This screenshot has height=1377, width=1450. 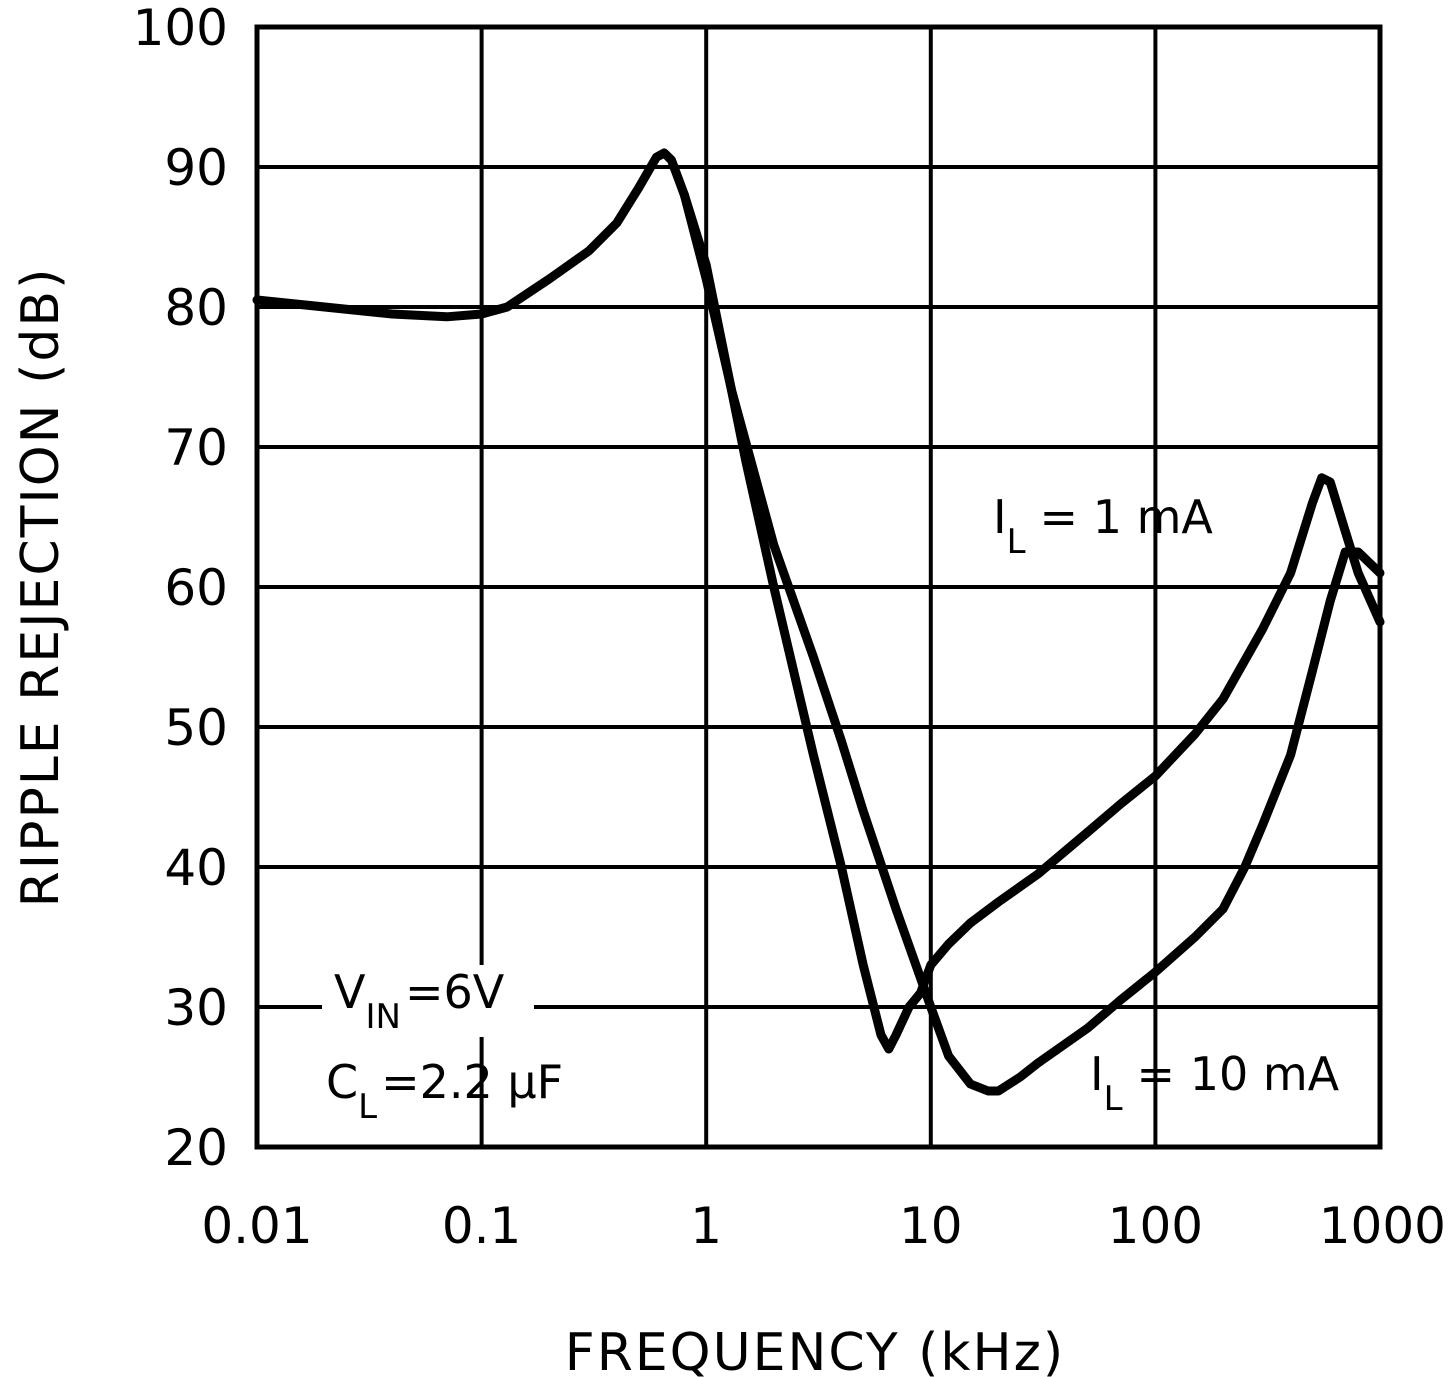 I want to click on annotation-cl: CL=2.2 μF, so click(x=444, y=1091).